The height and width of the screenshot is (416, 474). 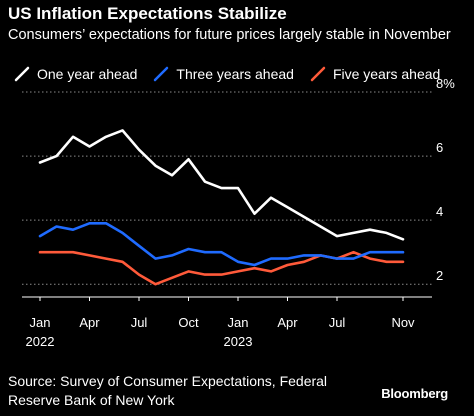 I want to click on chart-title: US Inflation Expectations Stabilize, so click(x=147, y=13).